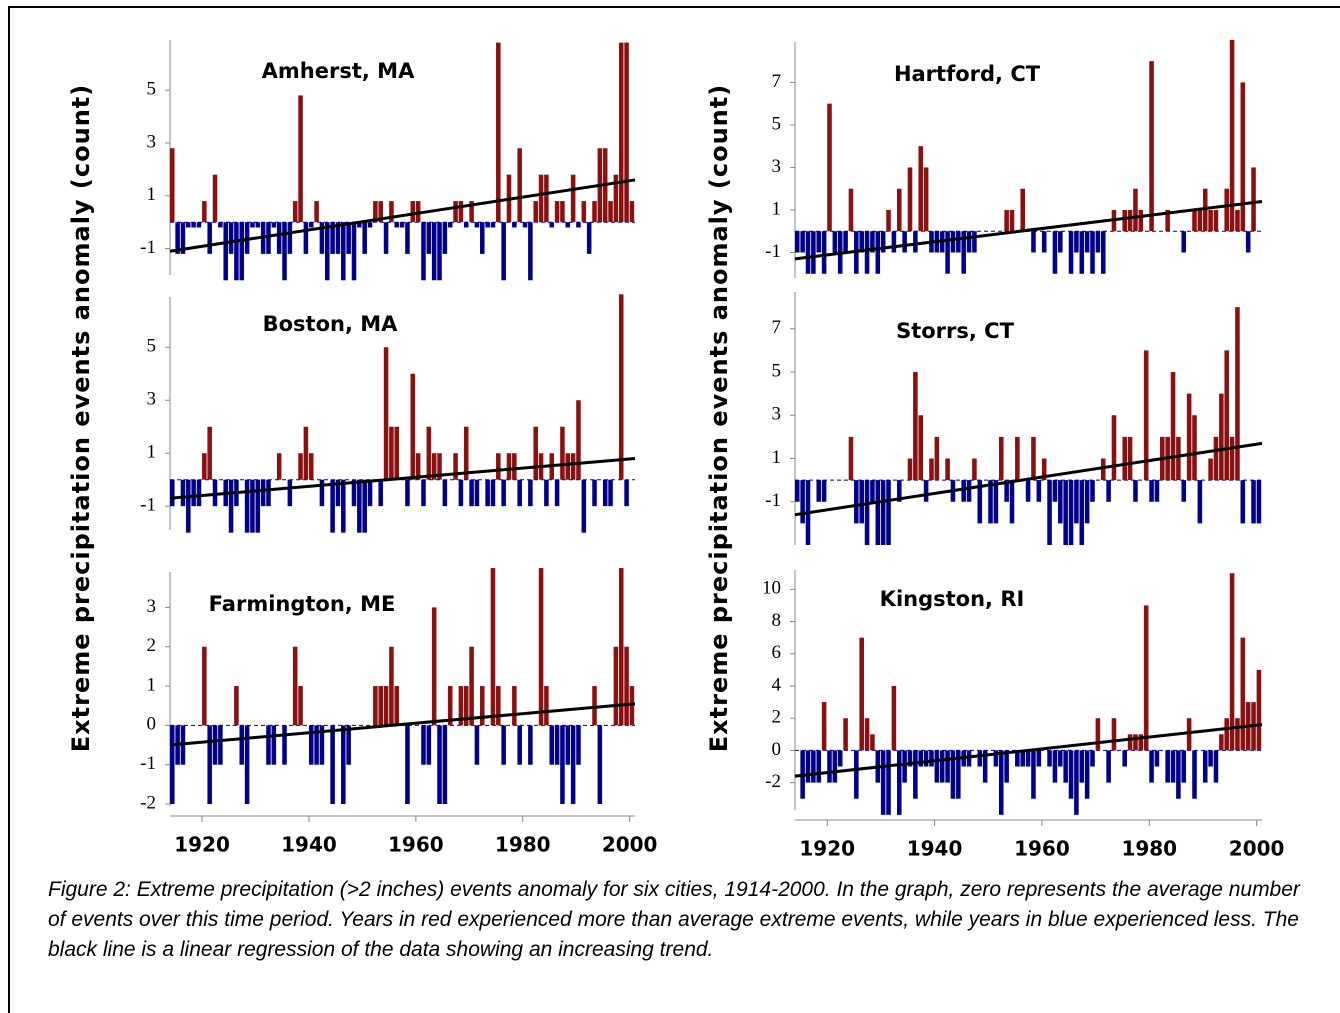  I want to click on x-tick-label: 1920, so click(827, 849).